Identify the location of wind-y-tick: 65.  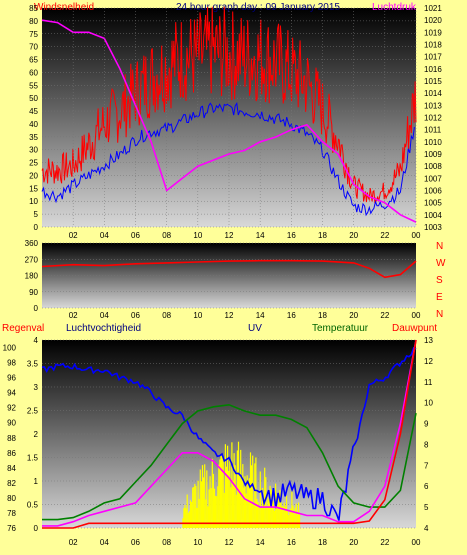
(33, 60).